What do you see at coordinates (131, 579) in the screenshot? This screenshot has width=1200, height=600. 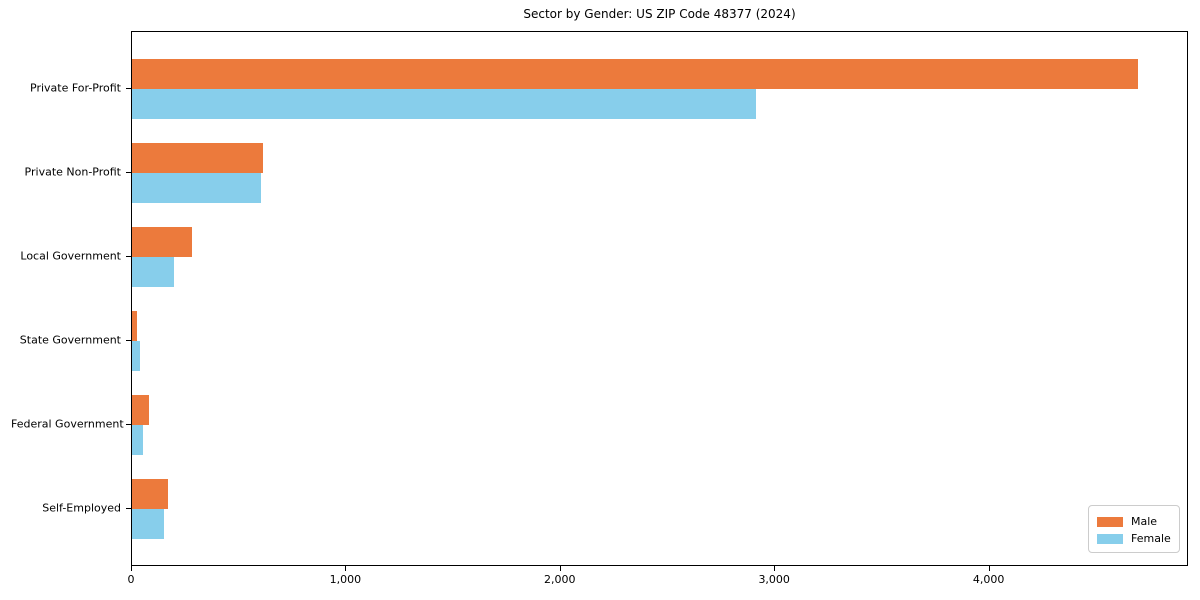 I see `x-tick-label-0: 0` at bounding box center [131, 579].